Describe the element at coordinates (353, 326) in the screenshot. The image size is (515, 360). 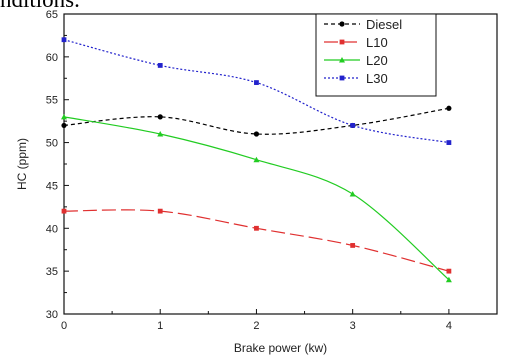
I see `x-tick-label: 3` at that location.